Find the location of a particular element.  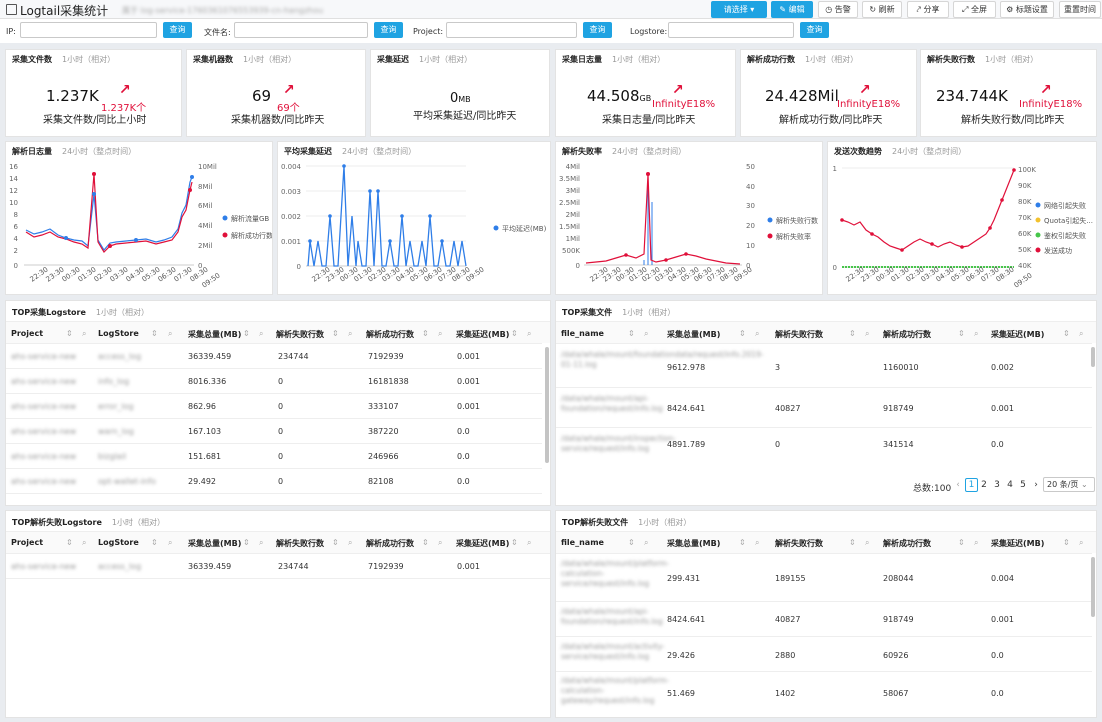

ip-query-button: 查询 is located at coordinates (177, 30).